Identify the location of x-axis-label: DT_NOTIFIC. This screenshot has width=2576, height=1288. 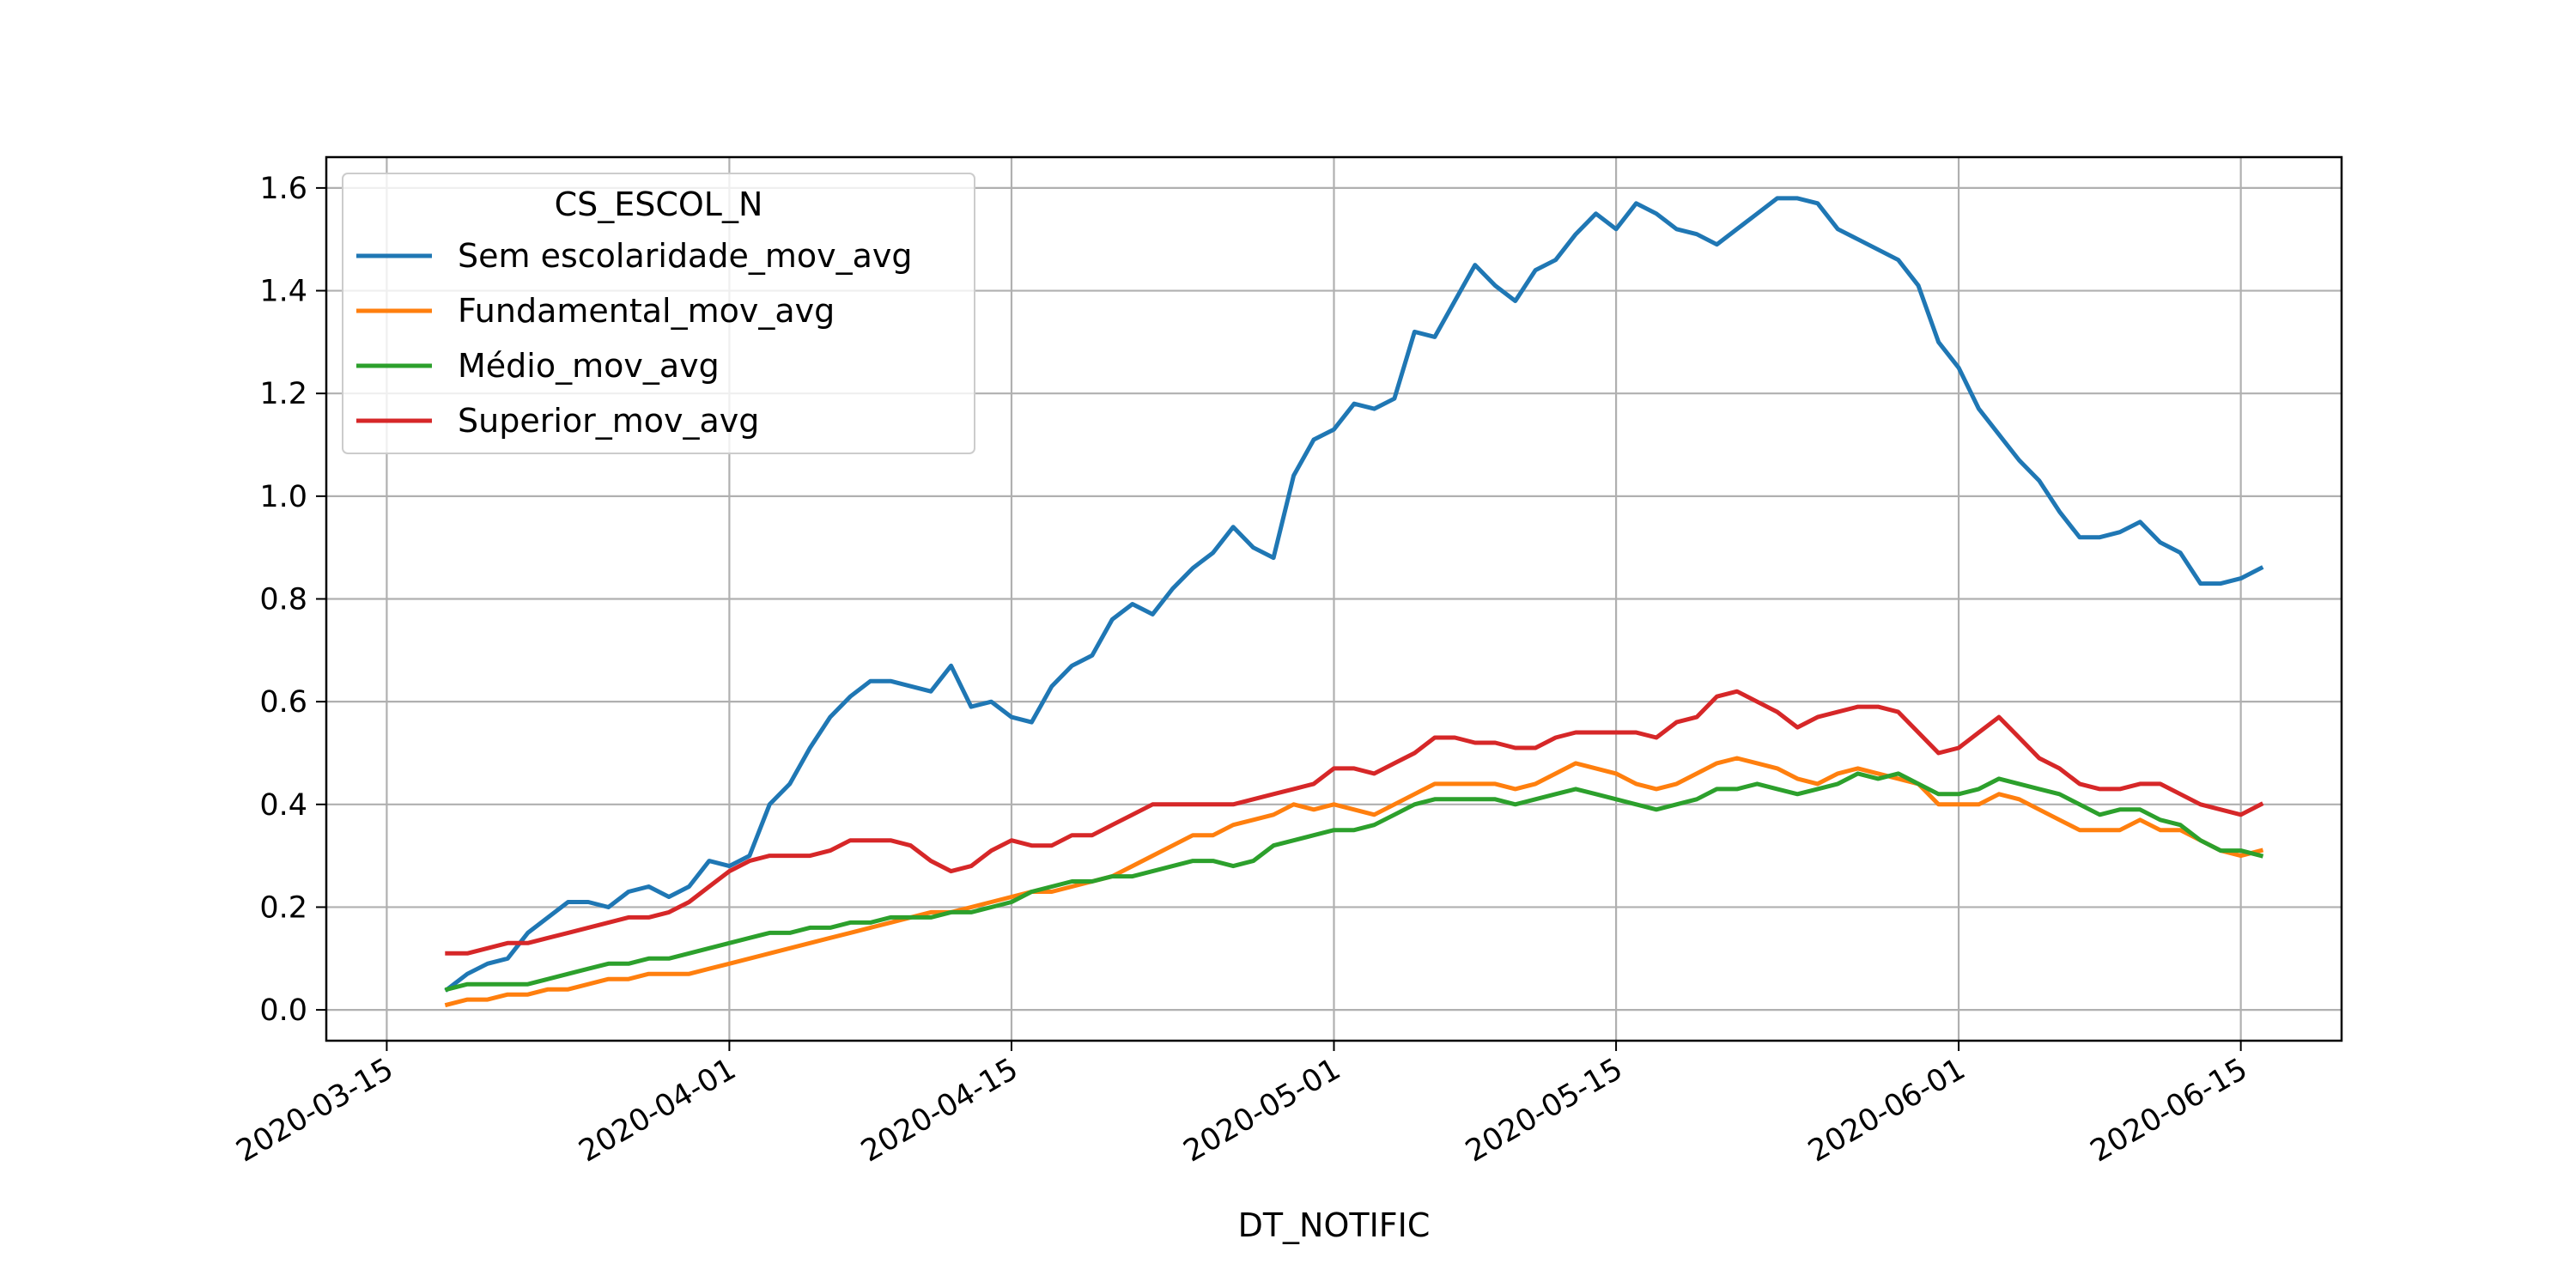
(1334, 1225).